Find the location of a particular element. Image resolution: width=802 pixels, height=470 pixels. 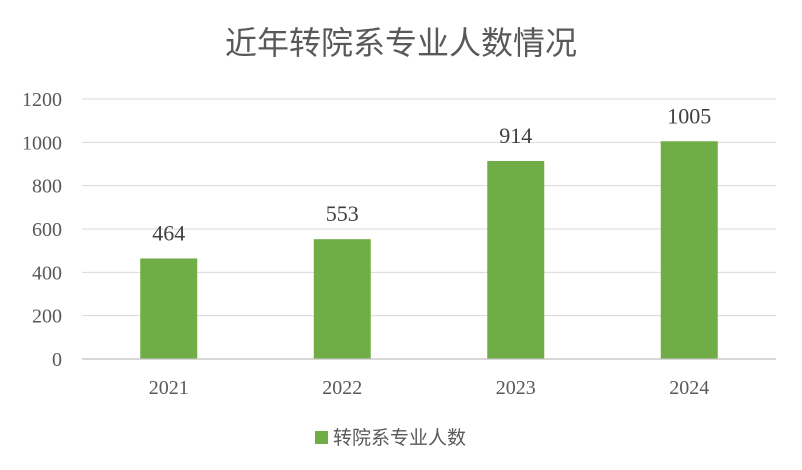

data-label-2022: 553 is located at coordinates (342, 213).